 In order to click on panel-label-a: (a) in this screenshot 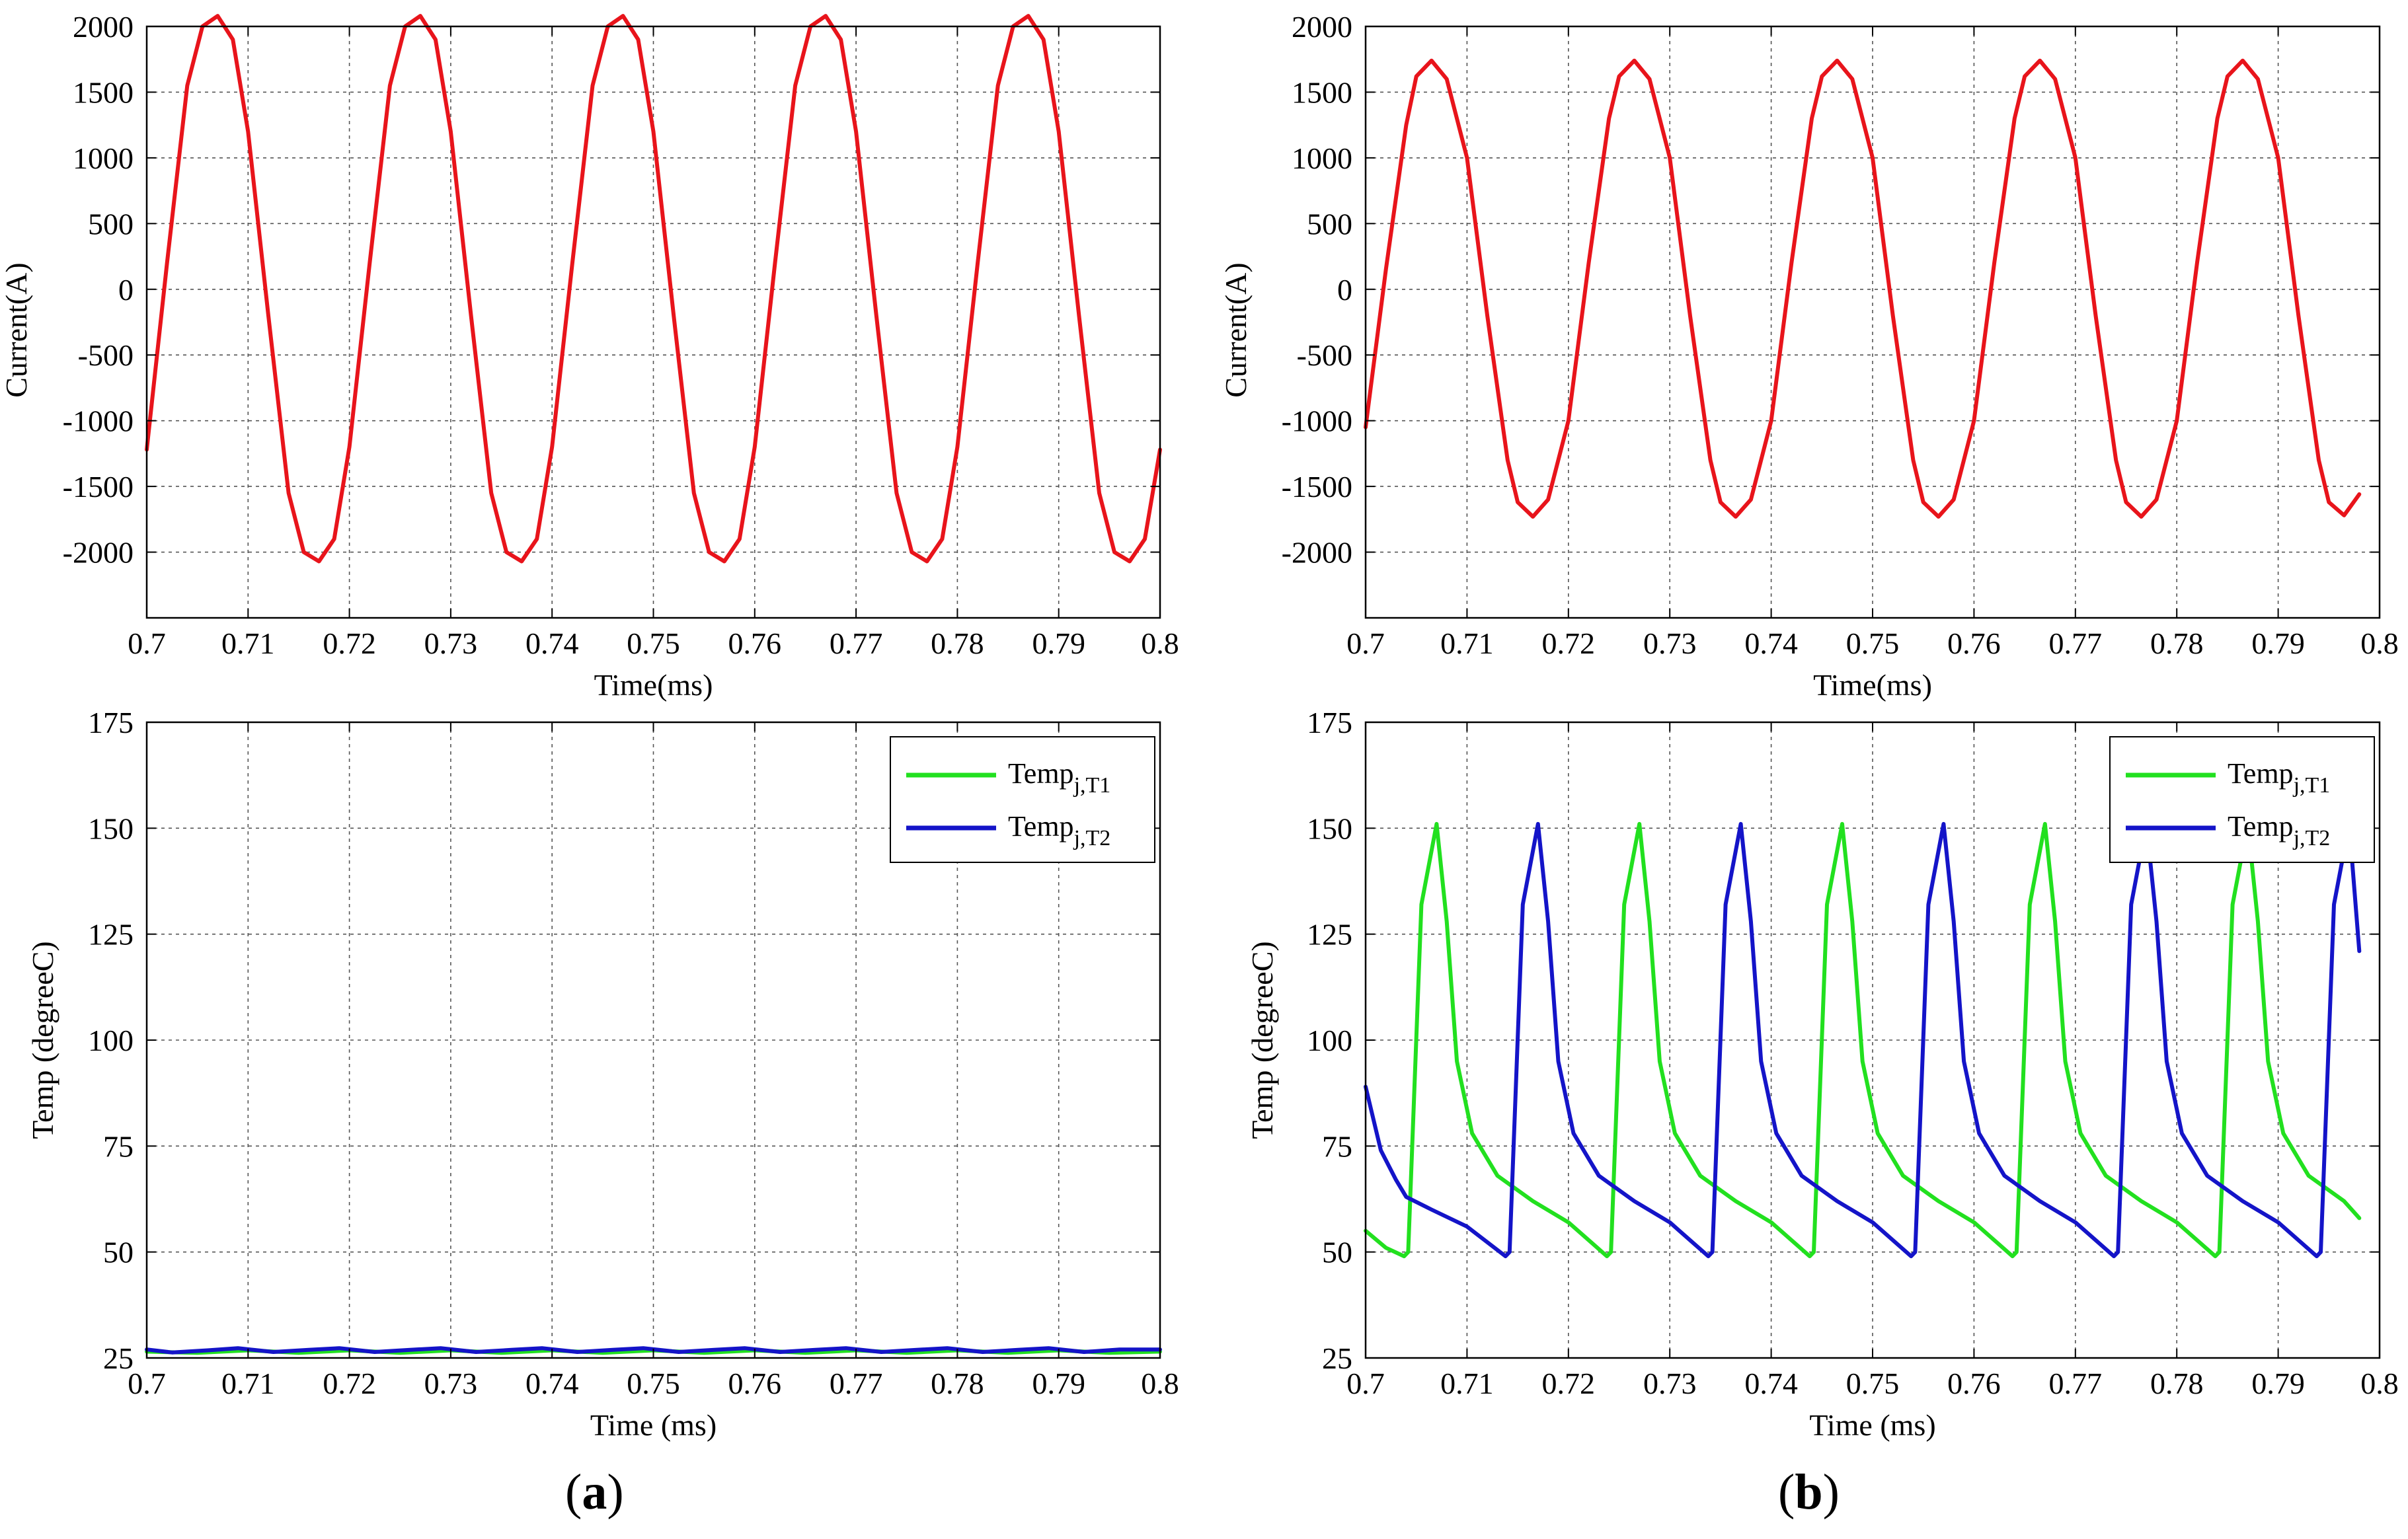, I will do `click(594, 1492)`.